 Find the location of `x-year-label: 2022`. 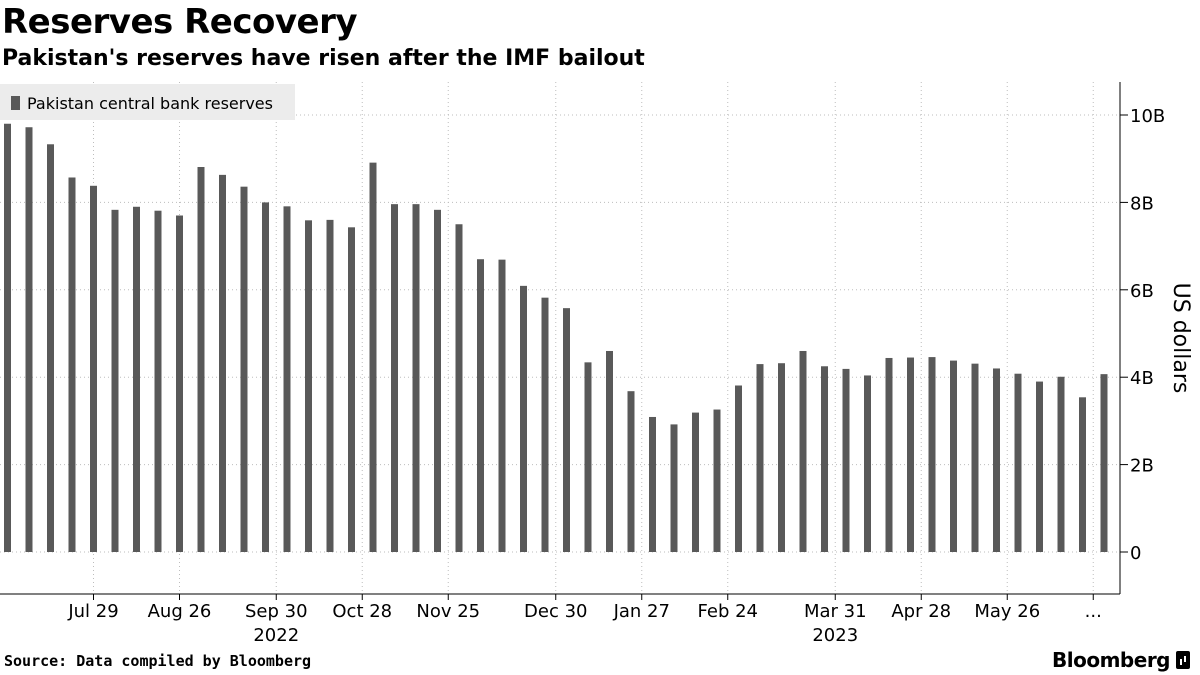

x-year-label: 2022 is located at coordinates (276, 635).